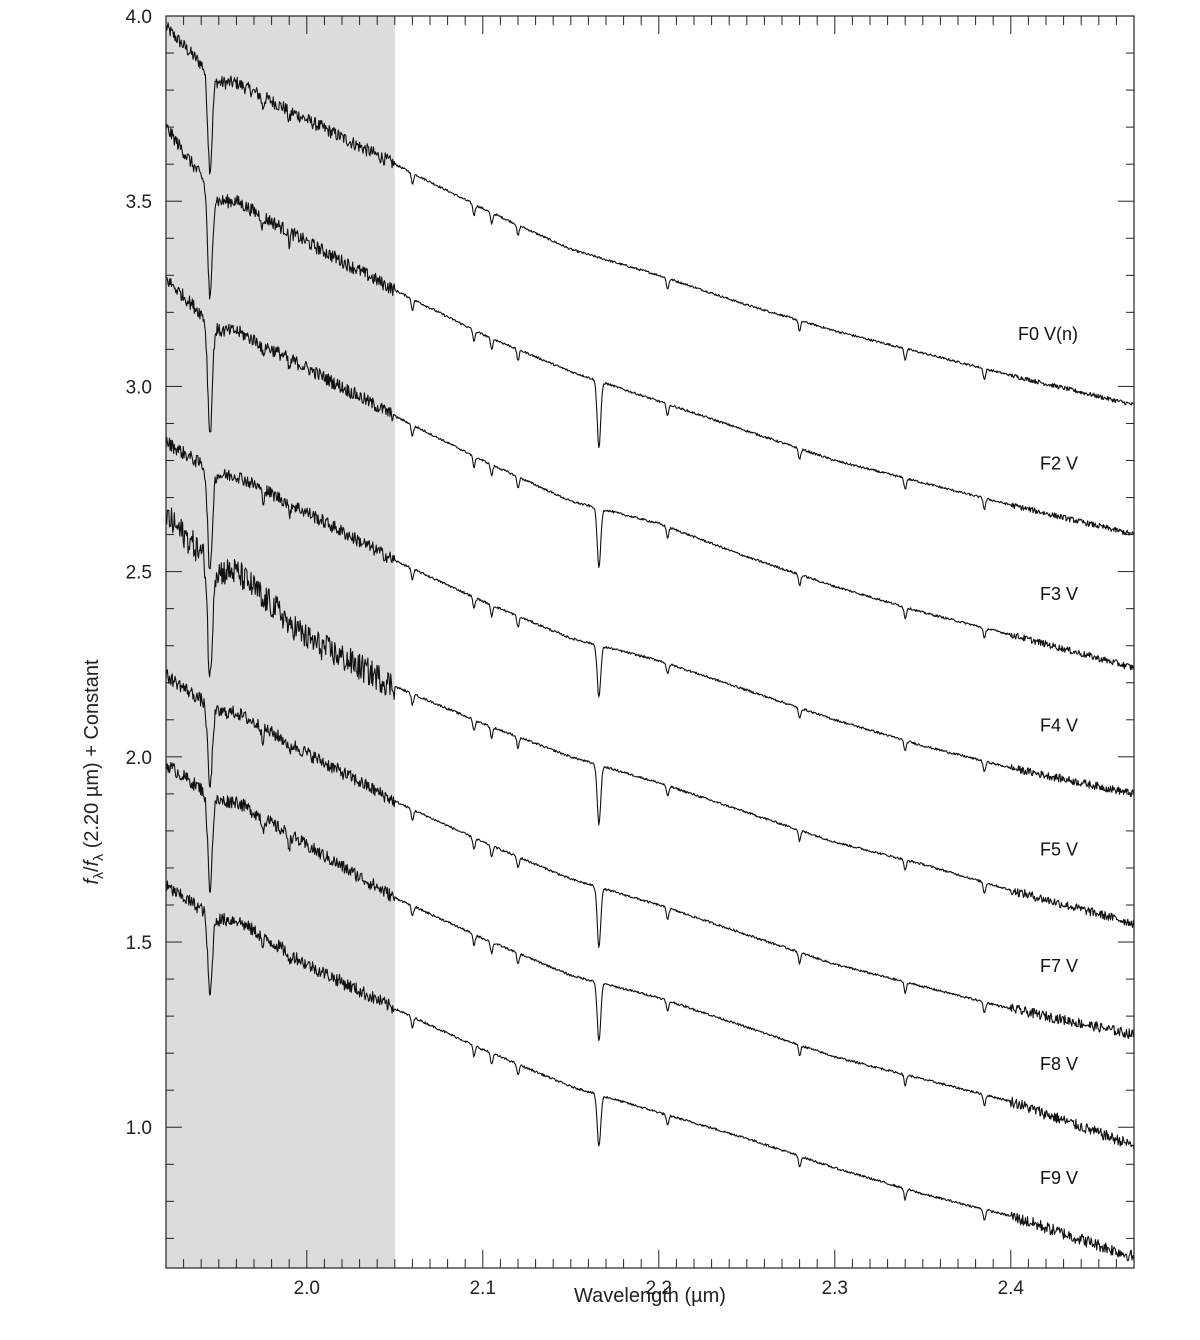  What do you see at coordinates (659, 1288) in the screenshot?
I see `x-tick-label: 2.2` at bounding box center [659, 1288].